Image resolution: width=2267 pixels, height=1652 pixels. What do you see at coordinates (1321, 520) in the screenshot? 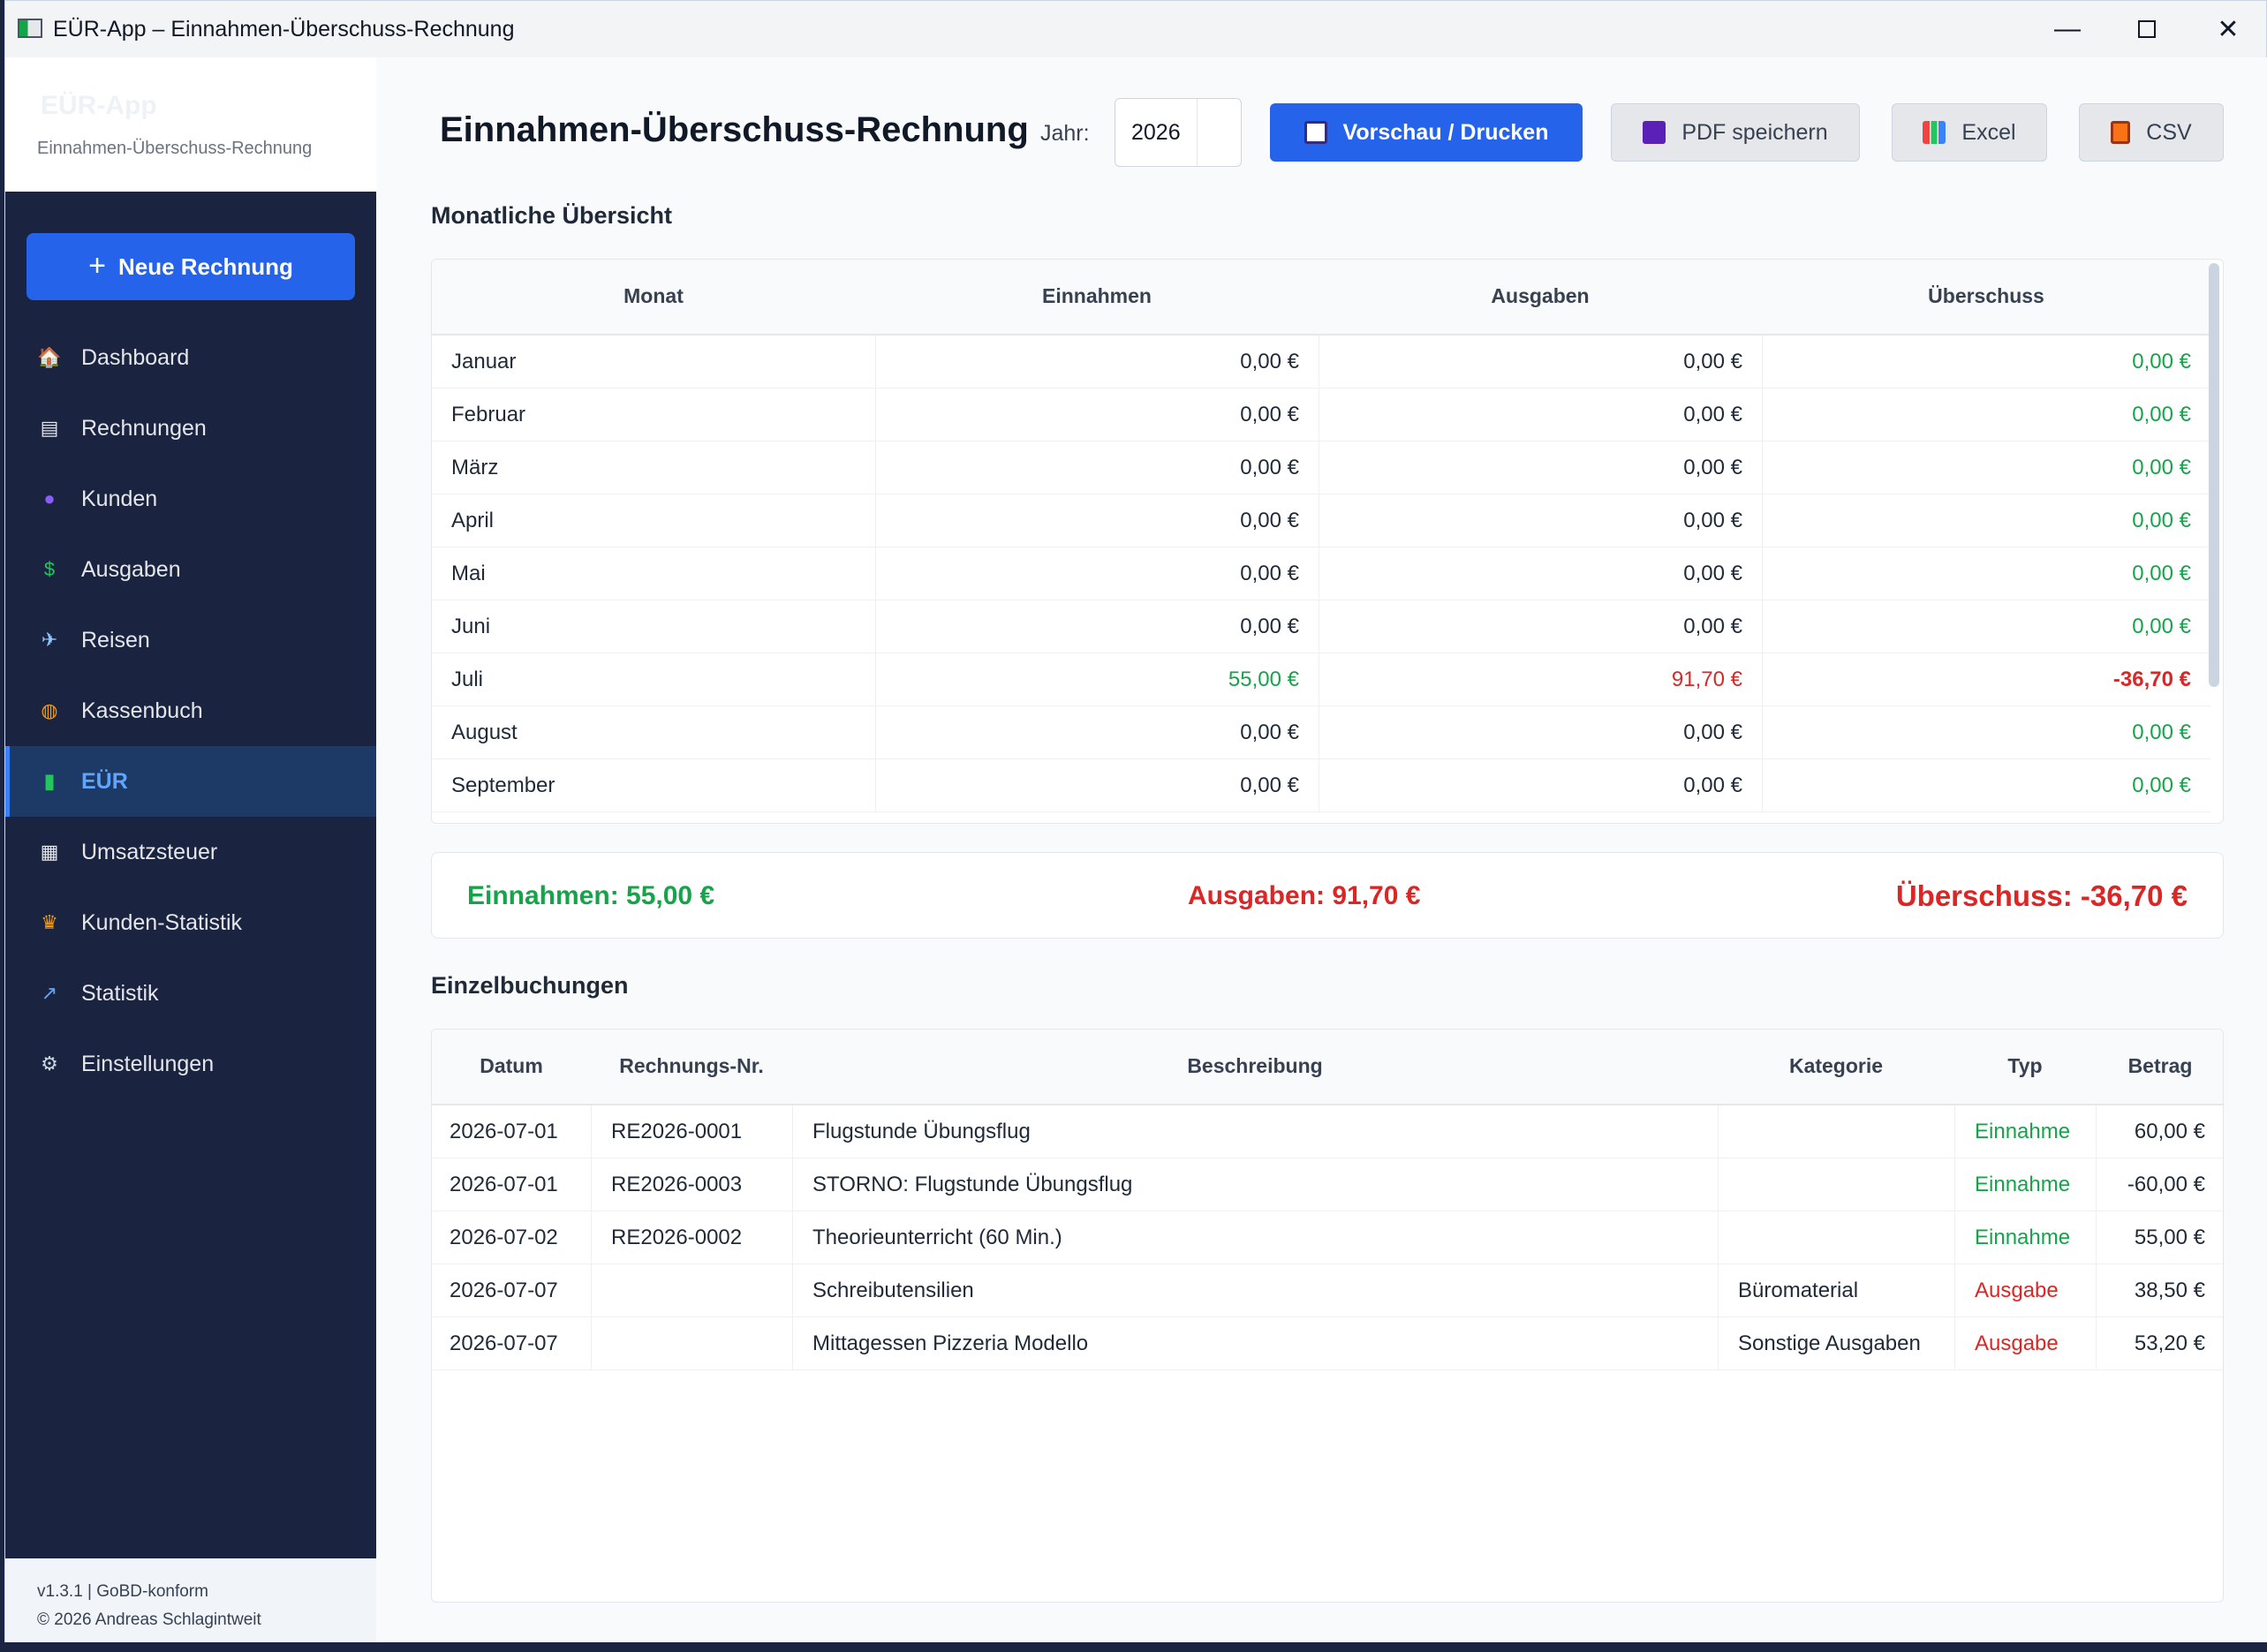
I see `table-row: April 0,00 €0,00 €0,00 €` at bounding box center [1321, 520].